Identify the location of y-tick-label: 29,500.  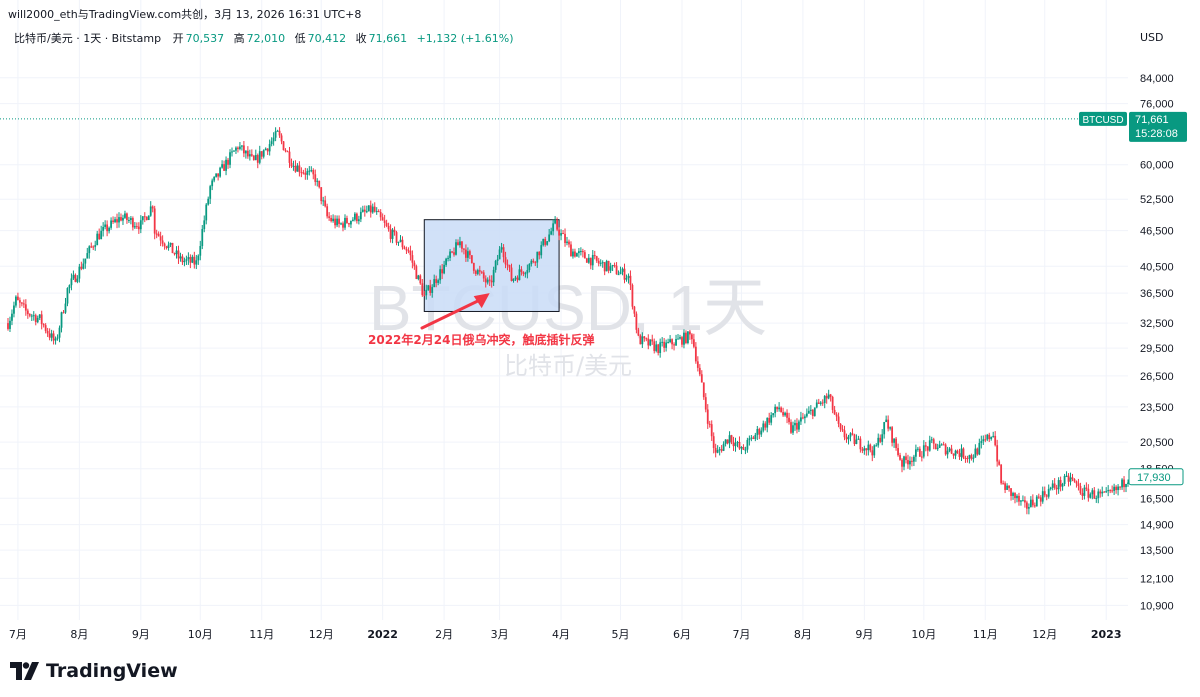
(1157, 349).